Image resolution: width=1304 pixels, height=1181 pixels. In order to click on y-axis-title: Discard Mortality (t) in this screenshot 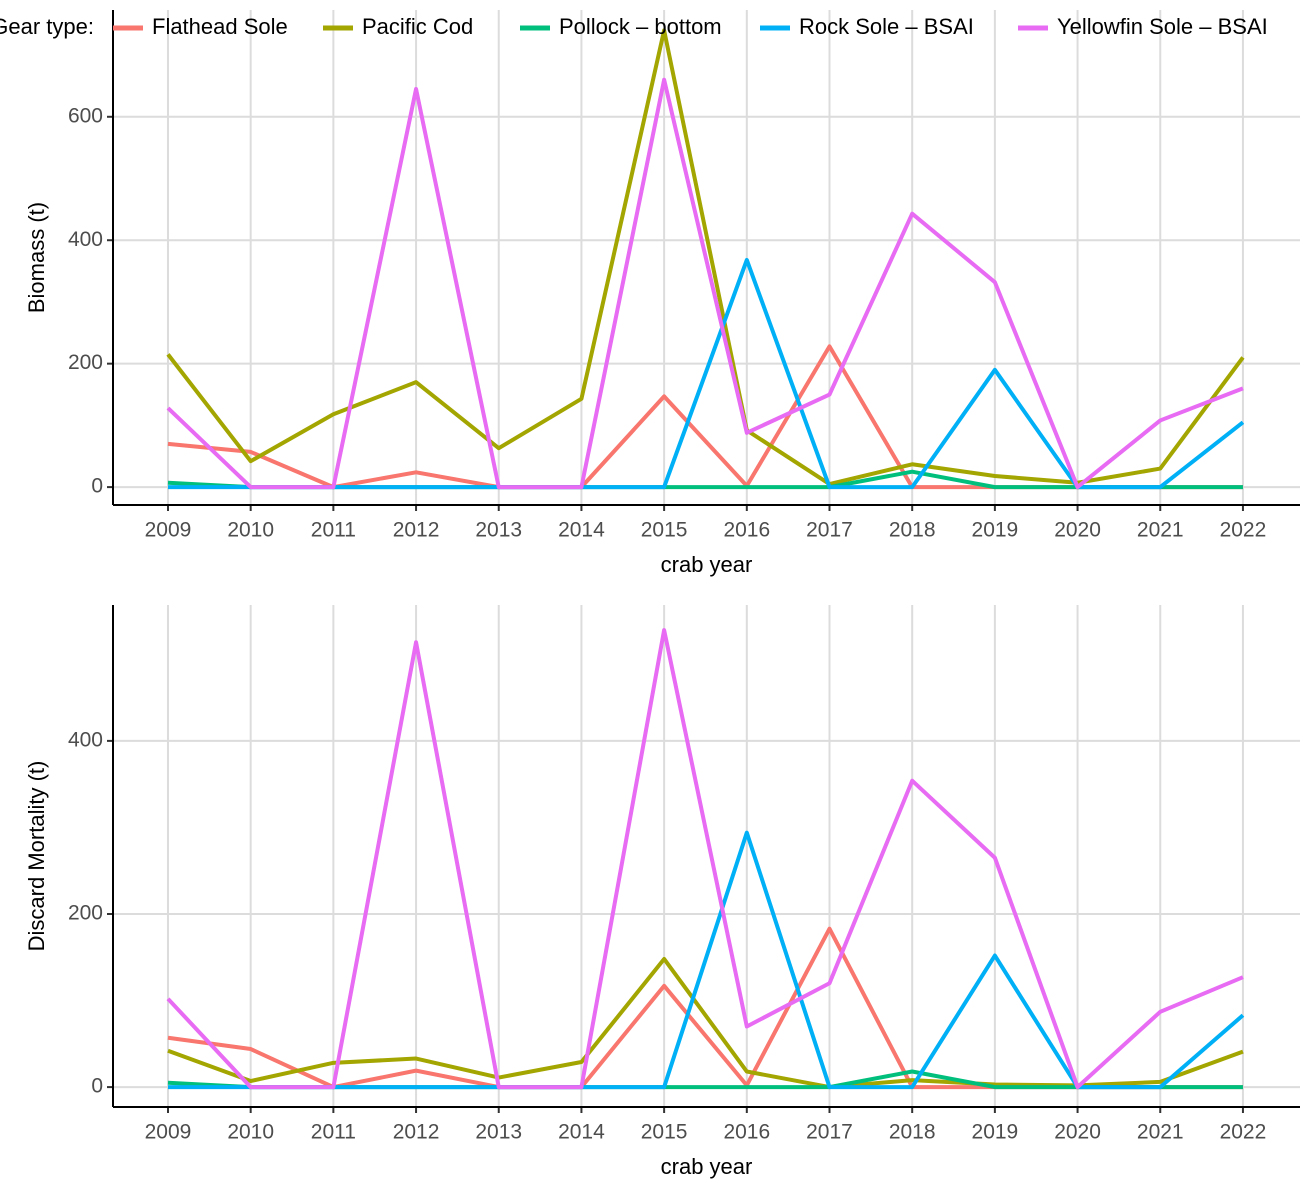, I will do `click(36, 856)`.